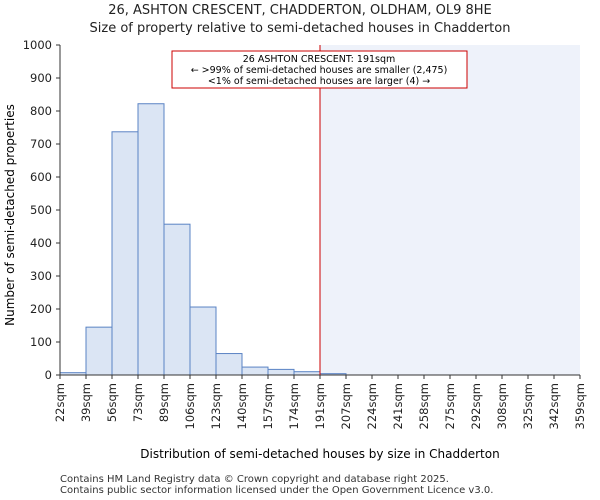 This screenshot has height=500, width=600. I want to click on x-tick-label: 241sqm, so click(398, 406).